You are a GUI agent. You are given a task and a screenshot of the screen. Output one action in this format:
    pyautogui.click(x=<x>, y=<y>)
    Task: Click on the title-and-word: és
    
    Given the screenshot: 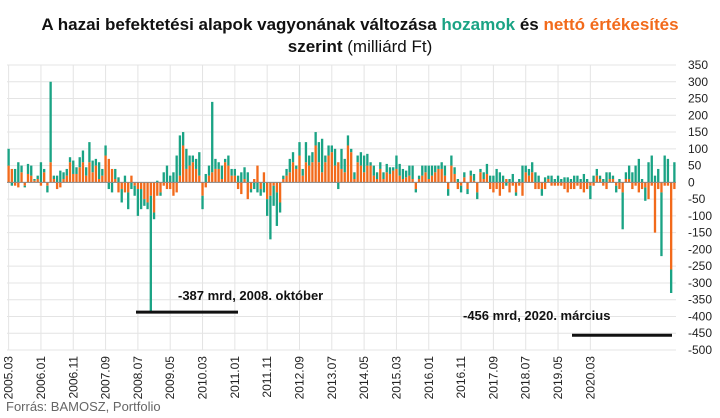 What is the action you would take?
    pyautogui.click(x=529, y=24)
    